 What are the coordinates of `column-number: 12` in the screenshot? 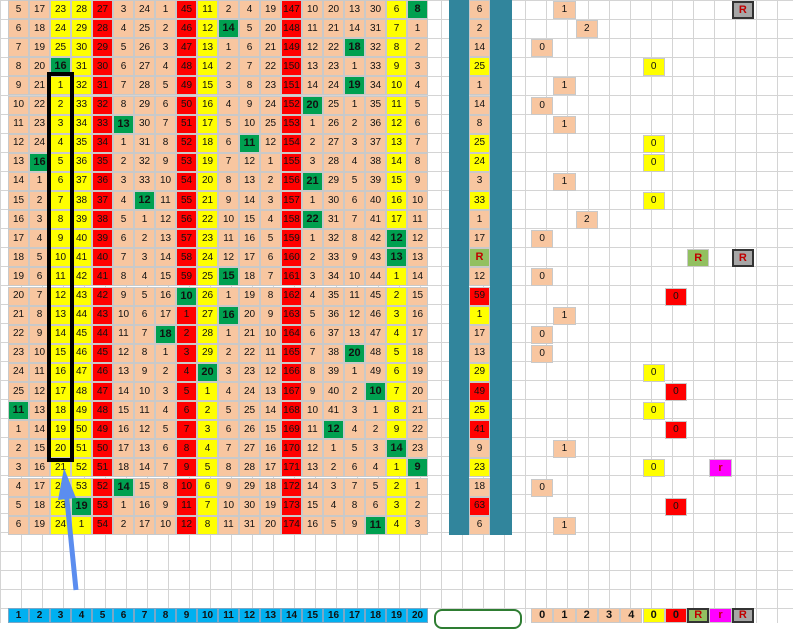 It's located at (249, 615).